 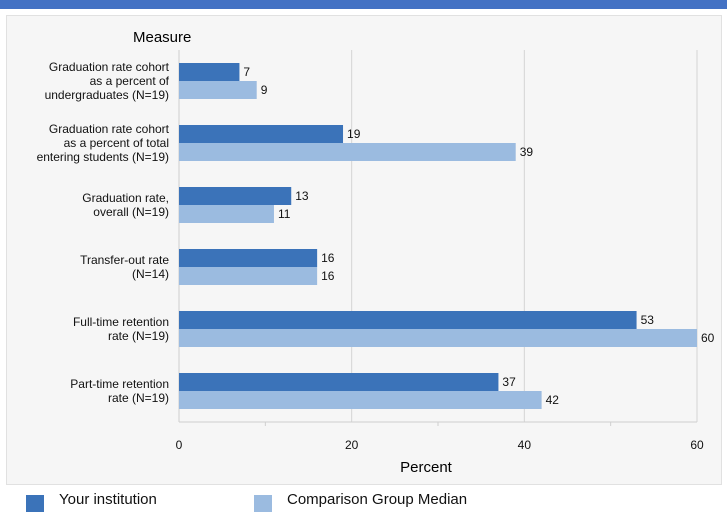 I want to click on category-label-1-line-1: as a percent of total, so click(x=116, y=143).